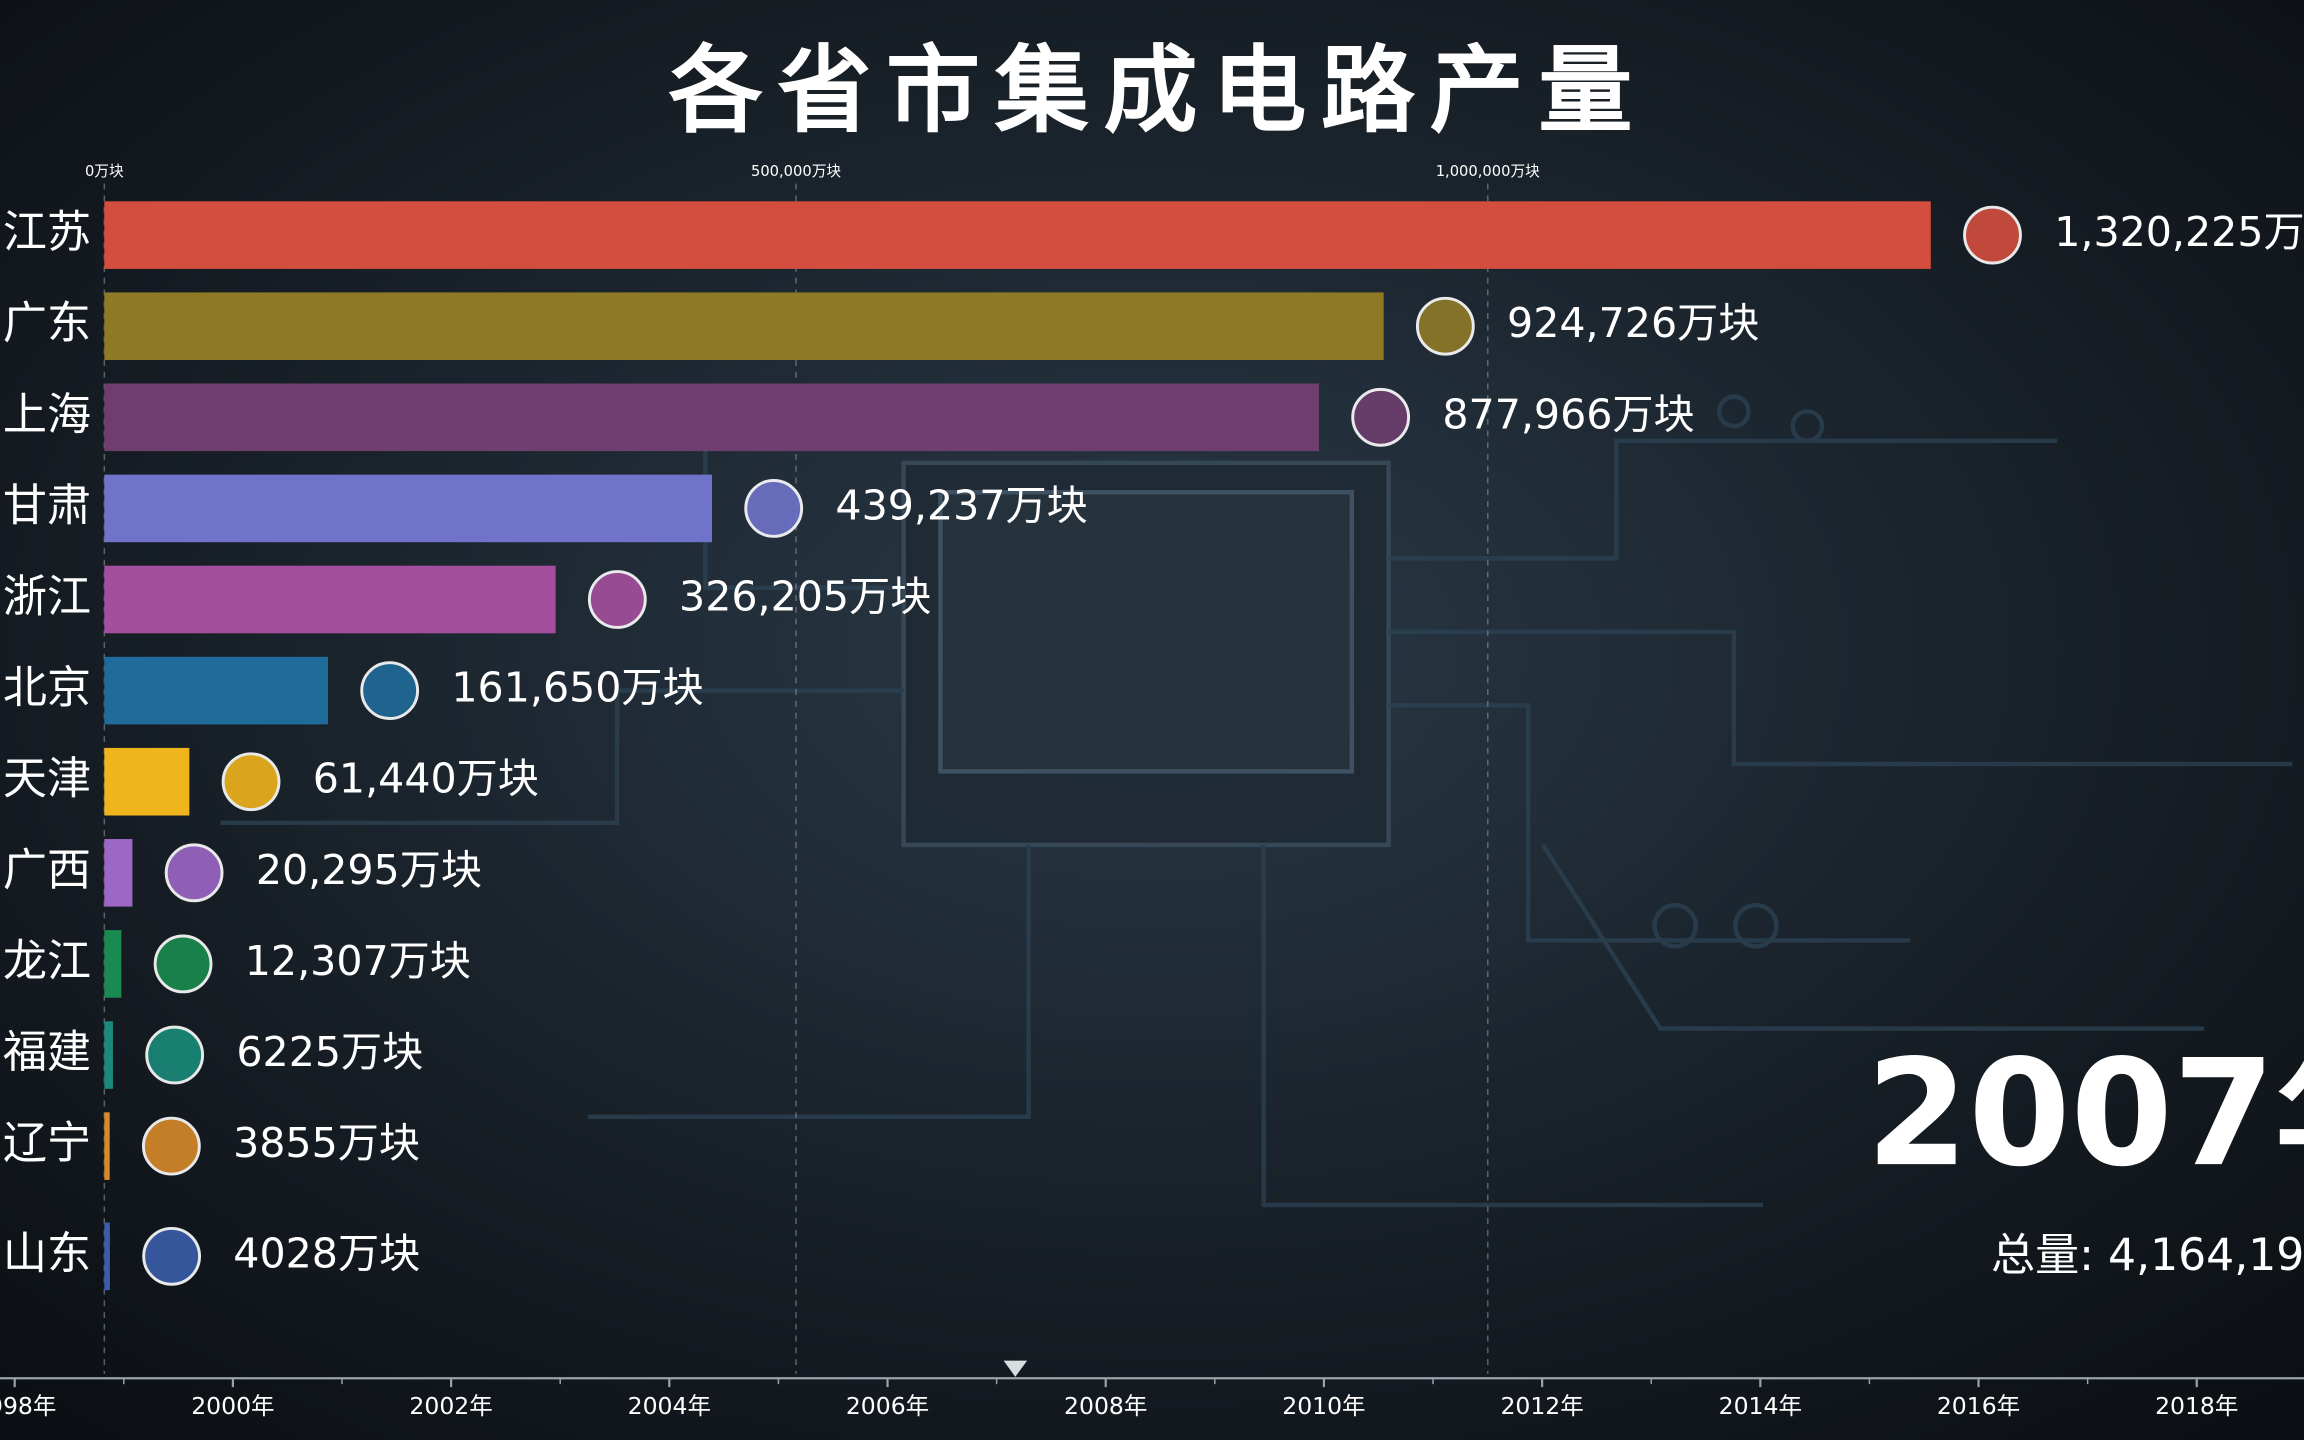 The image size is (2304, 1440). What do you see at coordinates (104, 171) in the screenshot?
I see `x-tick-label: 0万块` at bounding box center [104, 171].